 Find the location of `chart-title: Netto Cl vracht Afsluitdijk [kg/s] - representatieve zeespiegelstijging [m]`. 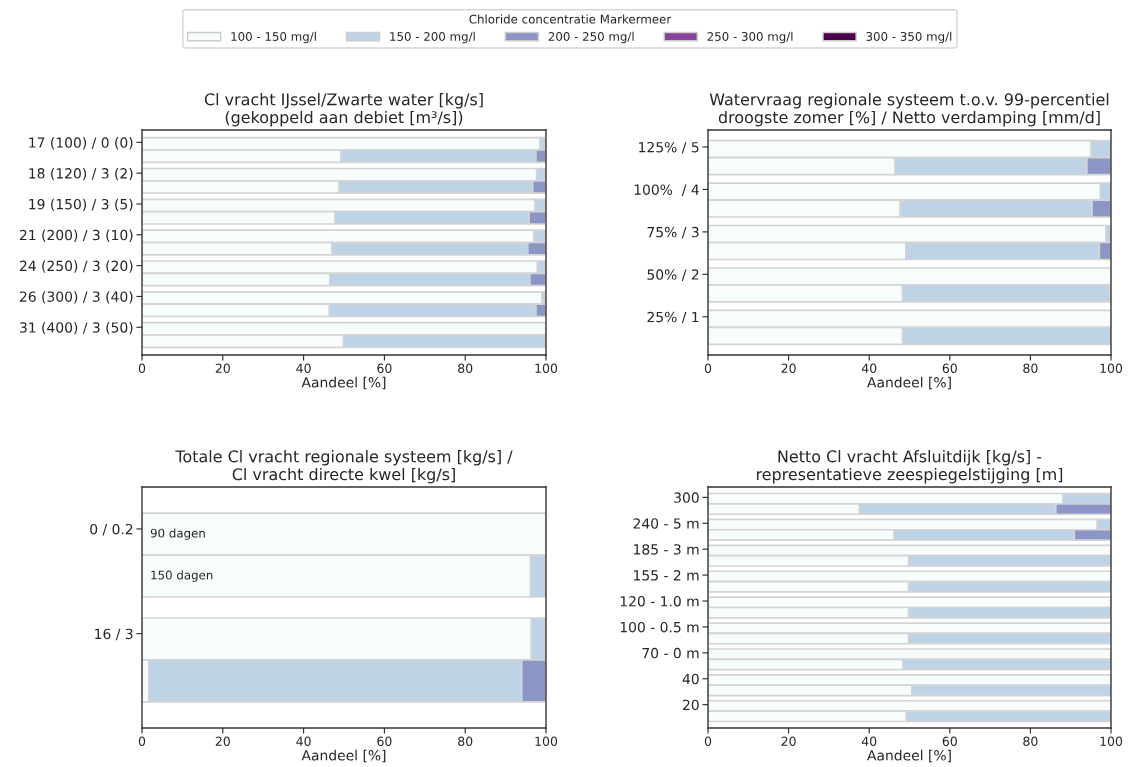

chart-title: Netto Cl vracht Afsluitdijk [kg/s] - representatieve zeespiegelstijging [m] is located at coordinates (909, 467).